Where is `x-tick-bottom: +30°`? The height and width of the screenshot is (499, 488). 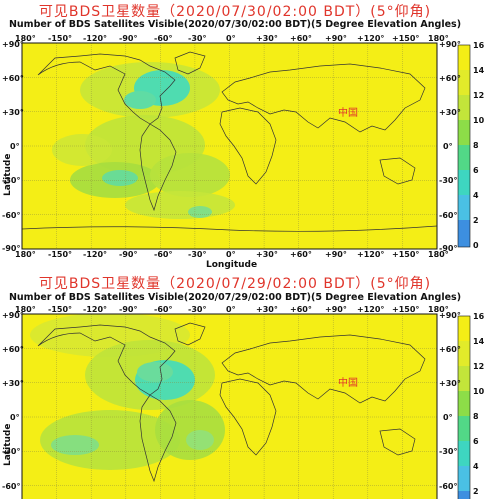
x-tick-bottom: +30° is located at coordinates (267, 254).